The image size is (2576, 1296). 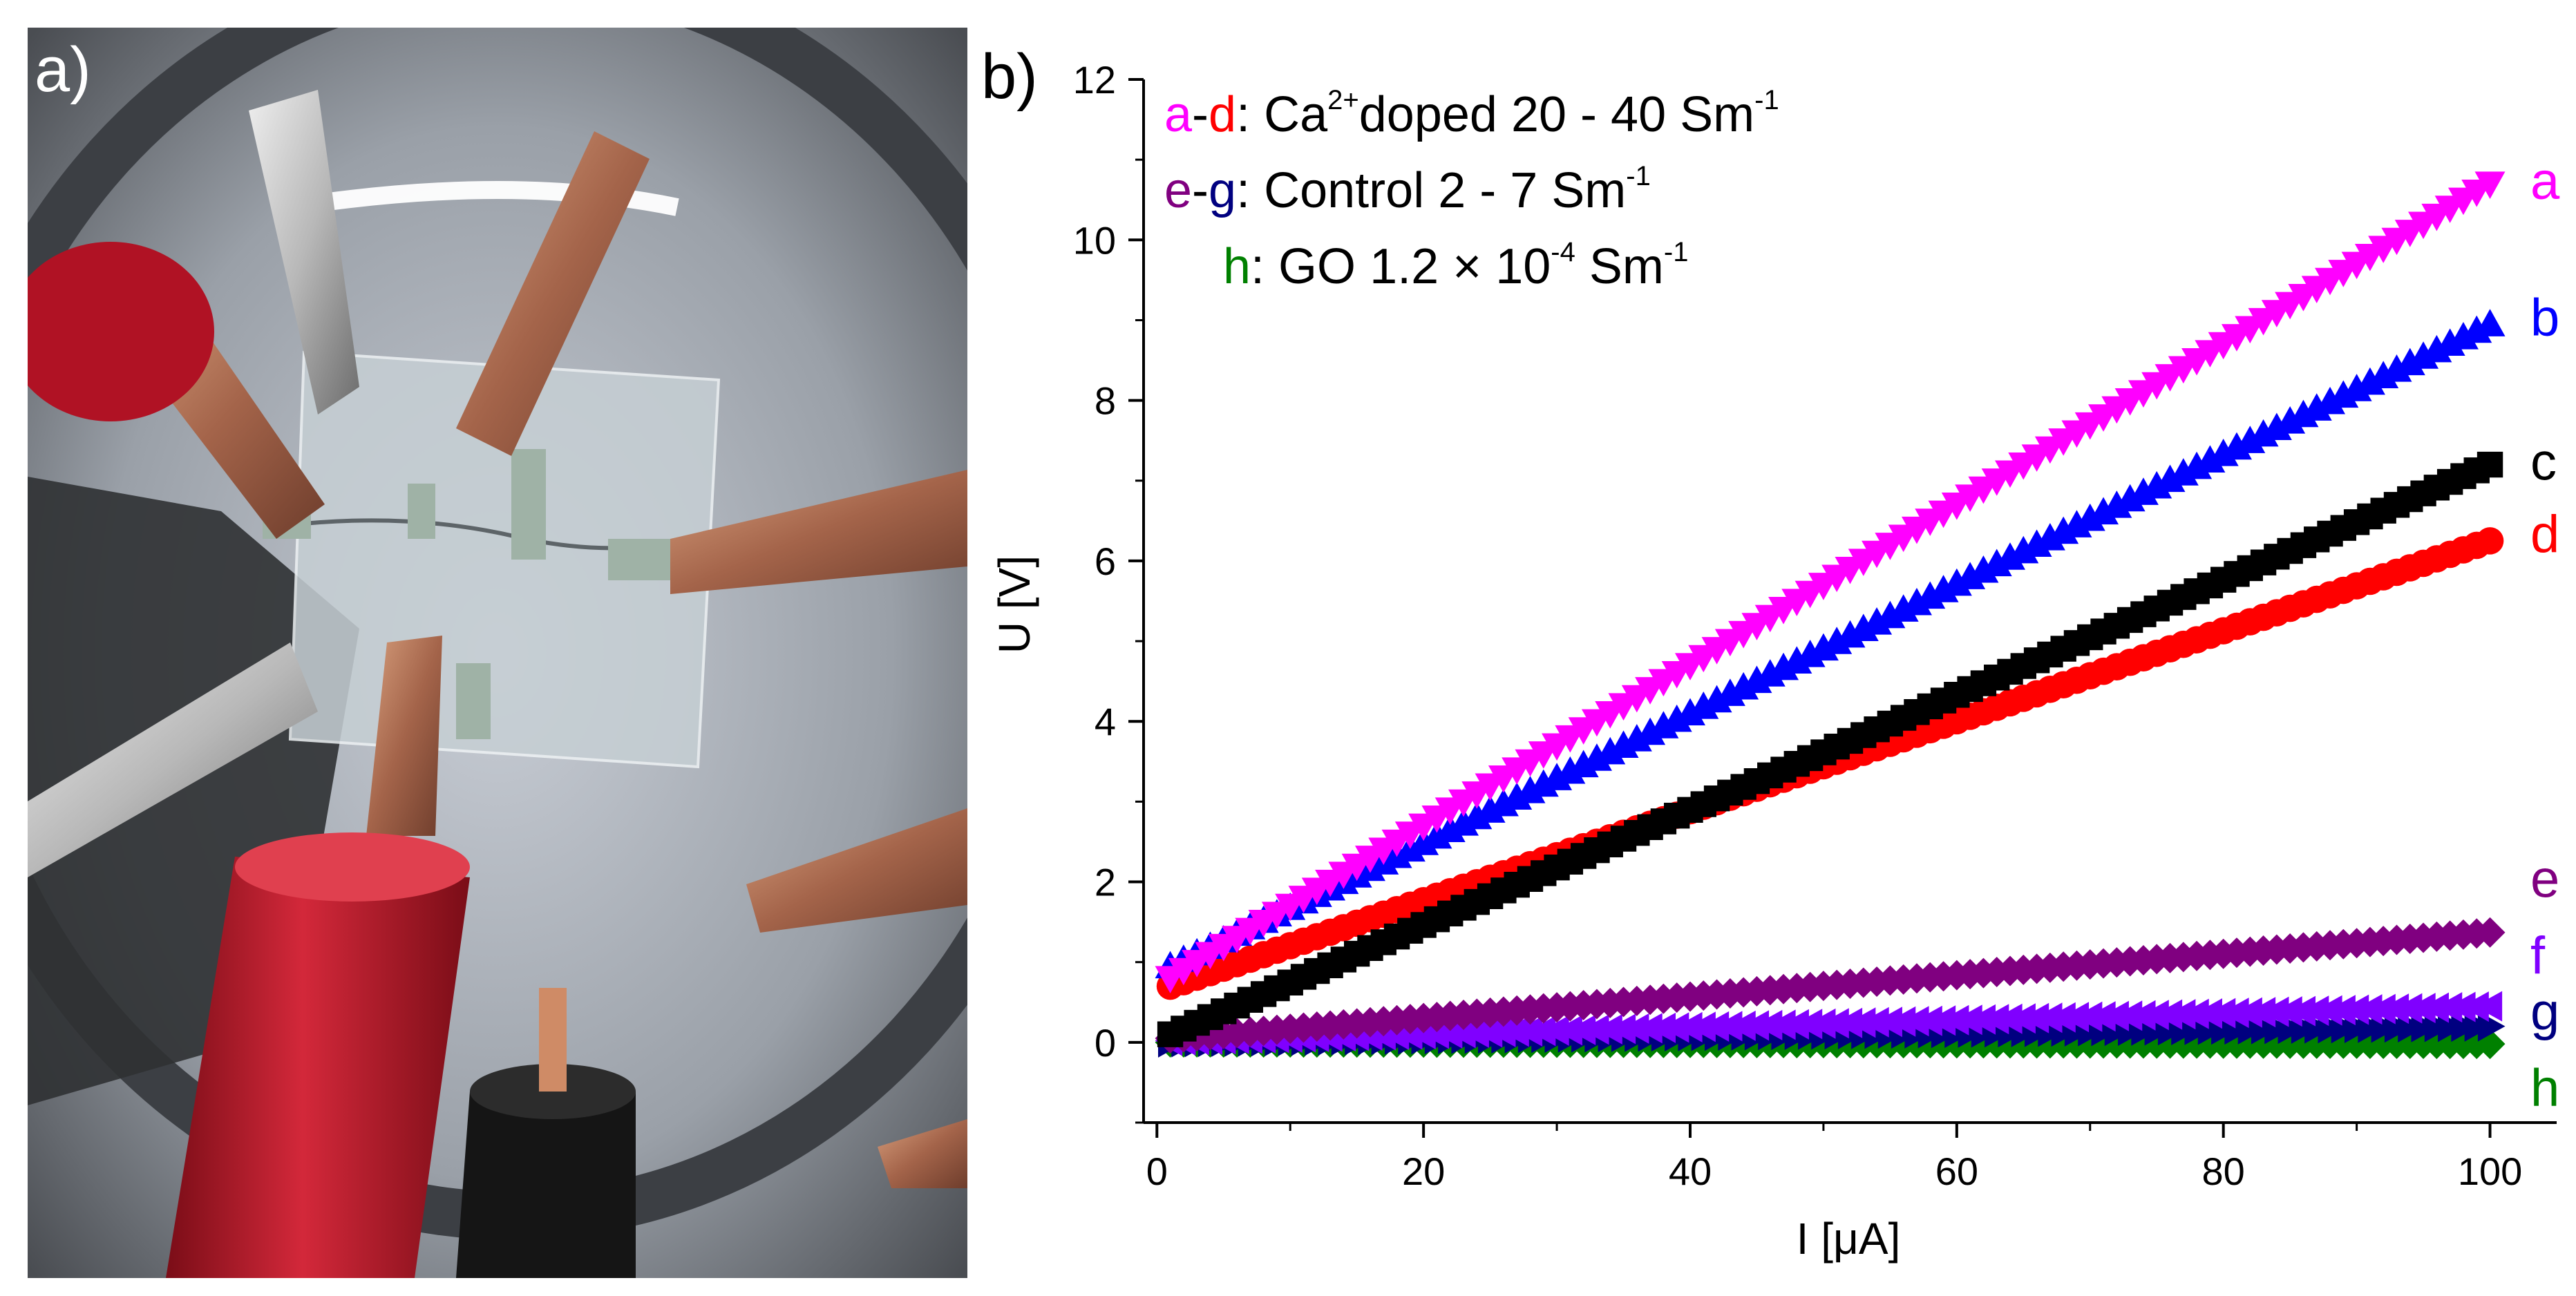 I want to click on y-tick-label: 2, so click(x=1105, y=882).